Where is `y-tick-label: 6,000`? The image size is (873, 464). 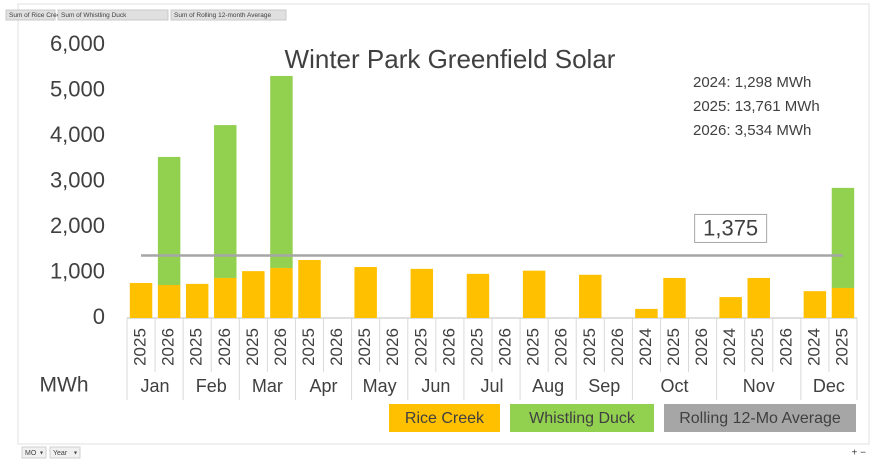
y-tick-label: 6,000 is located at coordinates (77, 43).